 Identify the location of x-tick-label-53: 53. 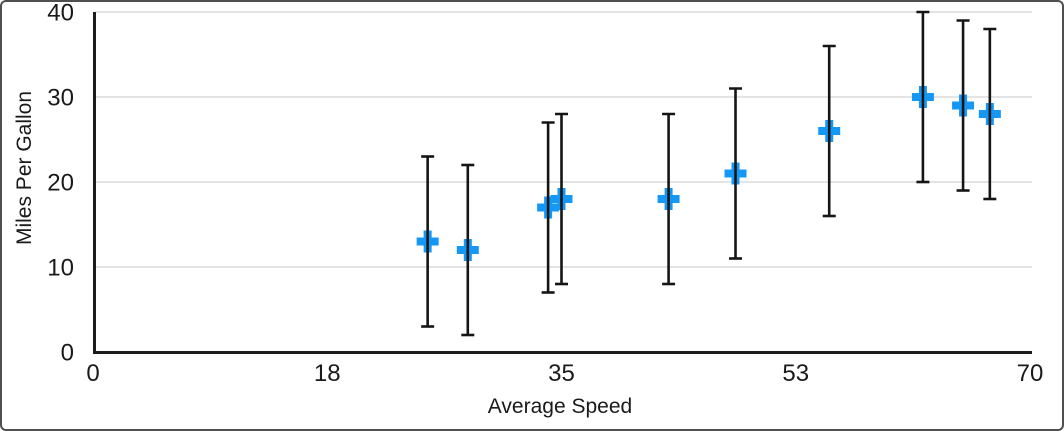
(795, 373).